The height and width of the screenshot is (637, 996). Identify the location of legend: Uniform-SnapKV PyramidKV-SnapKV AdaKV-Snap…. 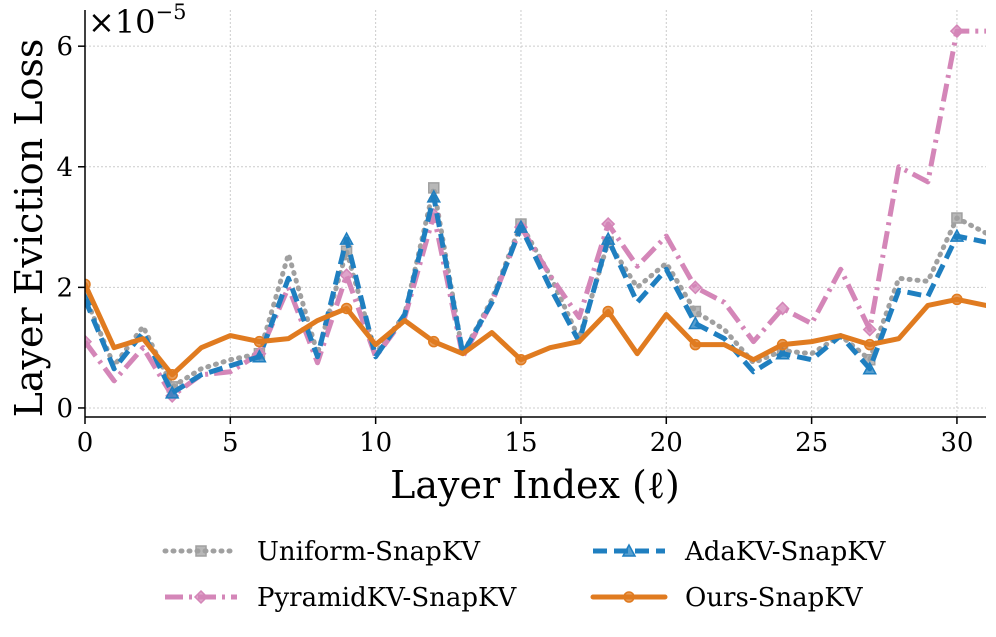
(524, 575).